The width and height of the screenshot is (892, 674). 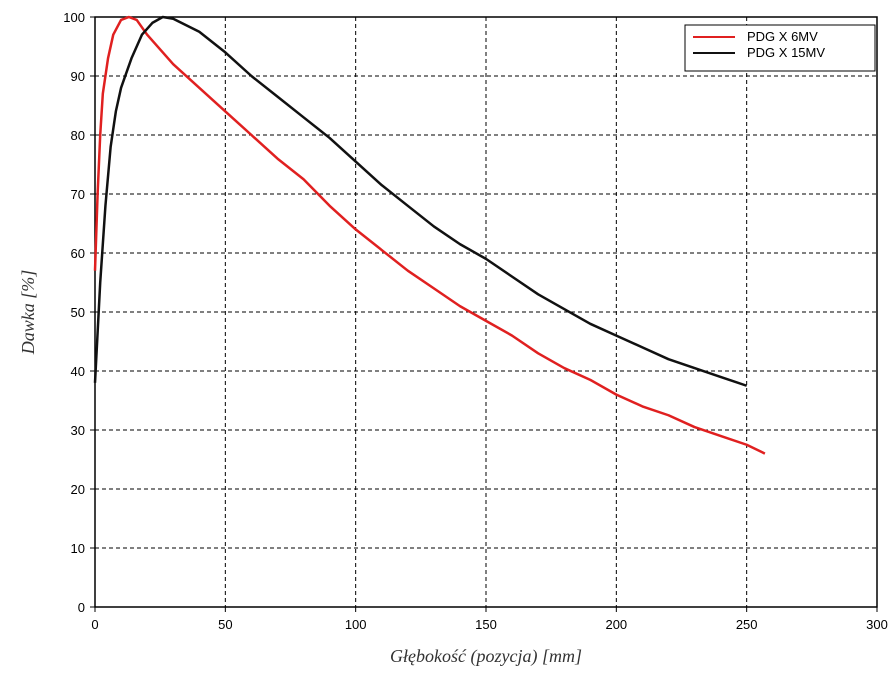 What do you see at coordinates (78, 135) in the screenshot?
I see `y-tick-label: 80` at bounding box center [78, 135].